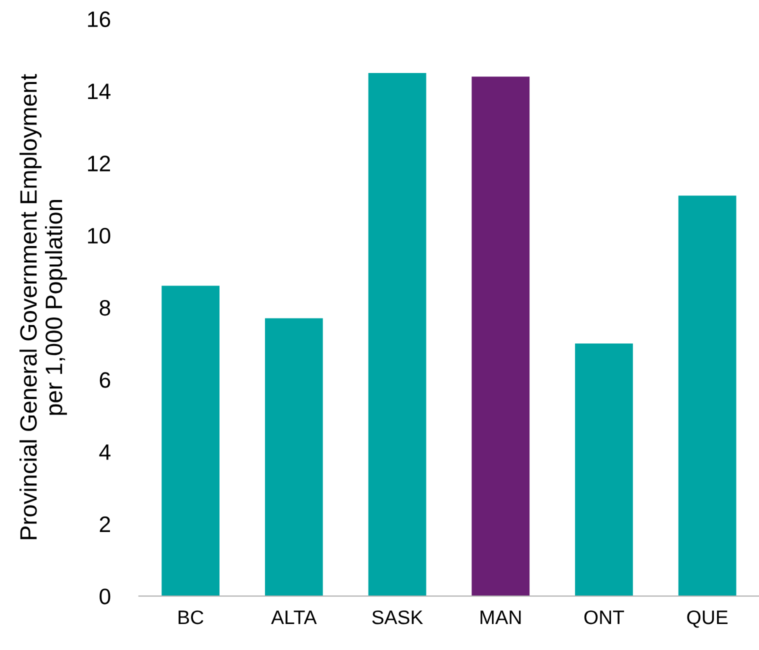 This screenshot has height=650, width=759. What do you see at coordinates (99, 164) in the screenshot?
I see `y-tick-label: 12` at bounding box center [99, 164].